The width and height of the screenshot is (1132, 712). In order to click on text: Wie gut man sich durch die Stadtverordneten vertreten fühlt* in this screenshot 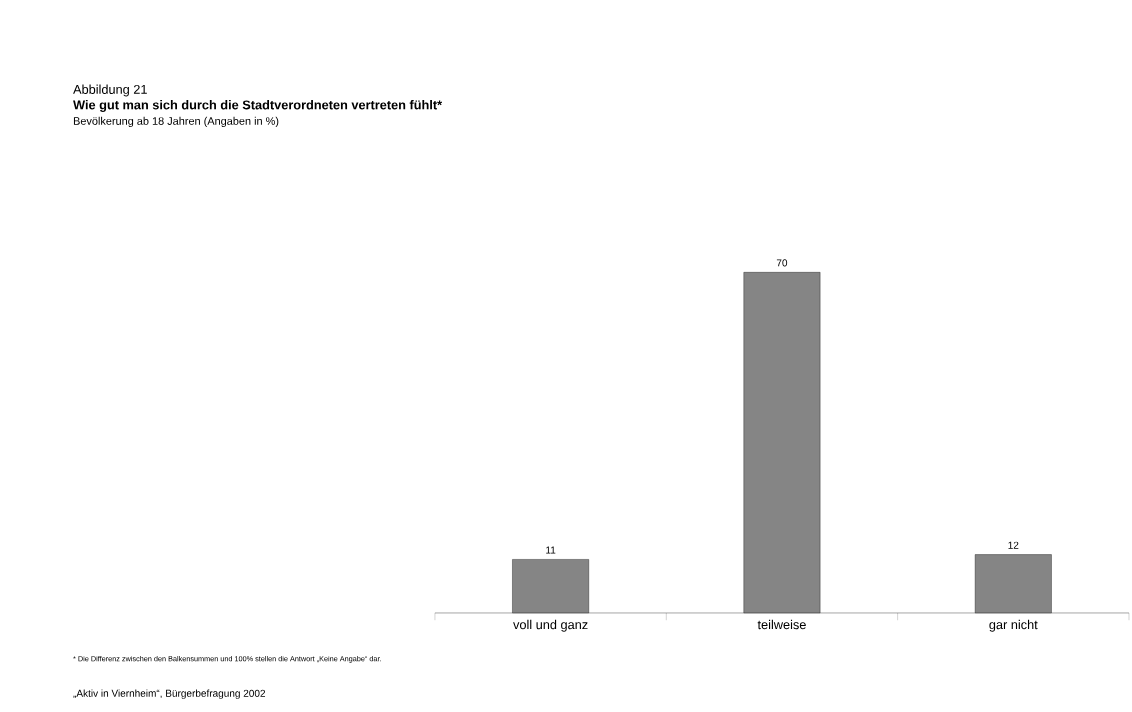, I will do `click(258, 105)`.